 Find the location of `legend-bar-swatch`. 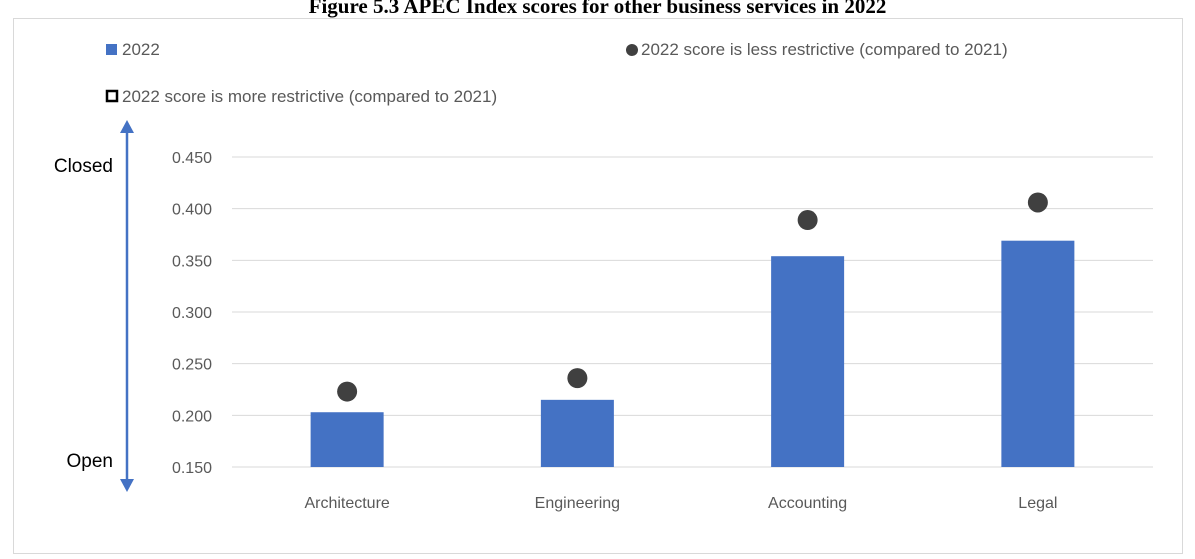

legend-bar-swatch is located at coordinates (111, 49).